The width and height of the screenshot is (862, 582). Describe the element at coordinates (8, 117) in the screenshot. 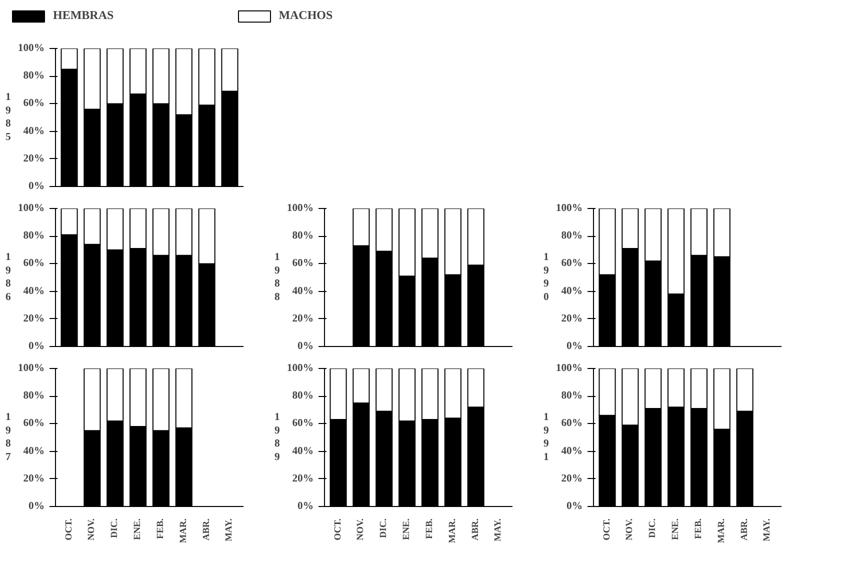

I see `y-axis-title: 1985` at that location.